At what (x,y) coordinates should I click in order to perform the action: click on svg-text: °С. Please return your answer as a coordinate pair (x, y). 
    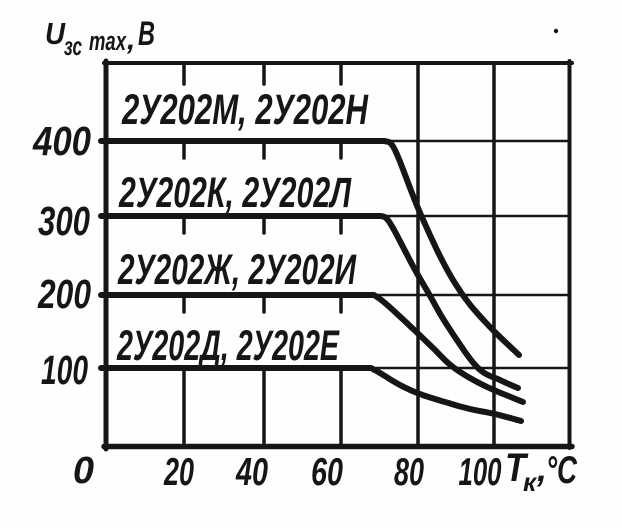
    Looking at the image, I should click on (562, 470).